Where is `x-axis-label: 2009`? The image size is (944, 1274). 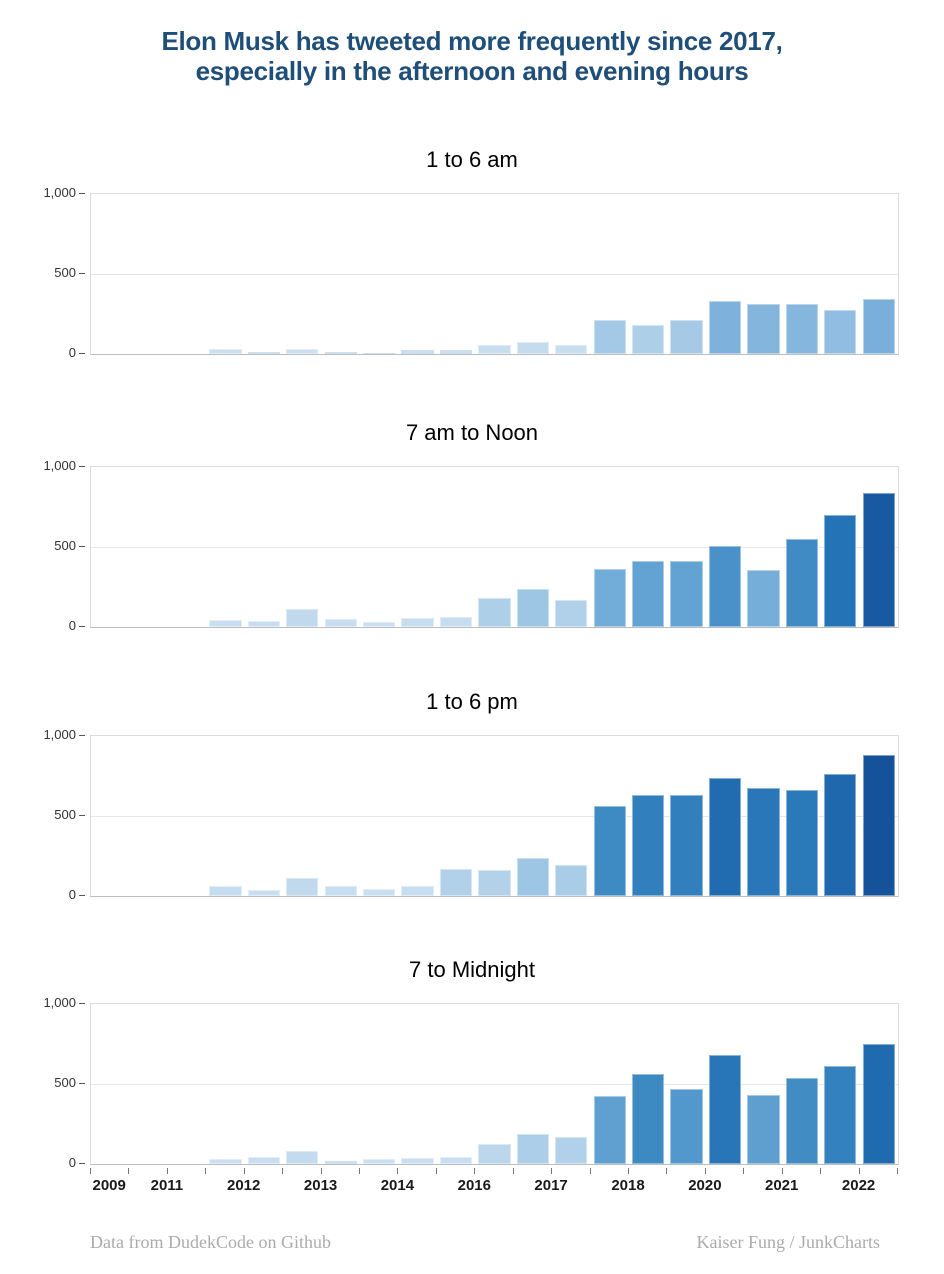
x-axis-label: 2009 is located at coordinates (109, 1185).